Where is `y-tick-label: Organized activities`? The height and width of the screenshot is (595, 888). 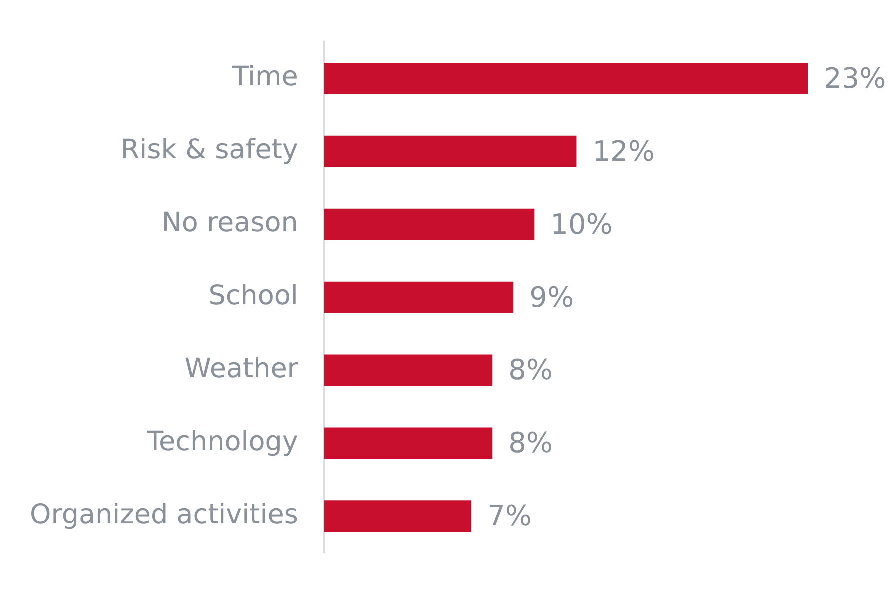
y-tick-label: Organized activities is located at coordinates (164, 514).